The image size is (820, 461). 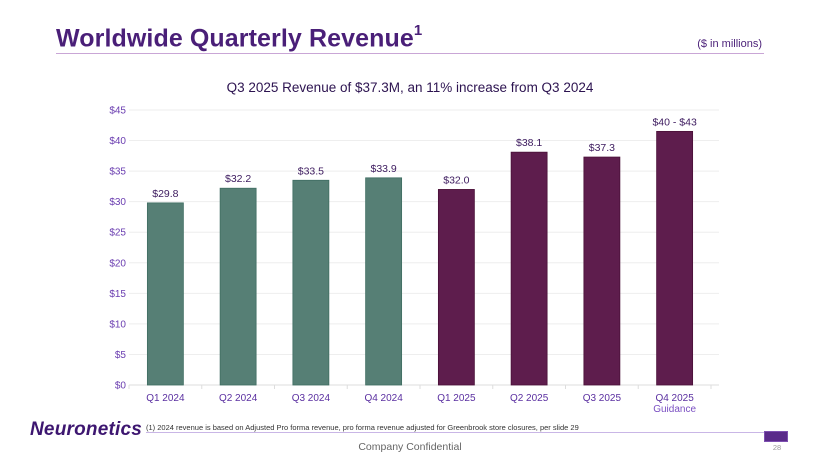 I want to click on title-divider, so click(x=410, y=53).